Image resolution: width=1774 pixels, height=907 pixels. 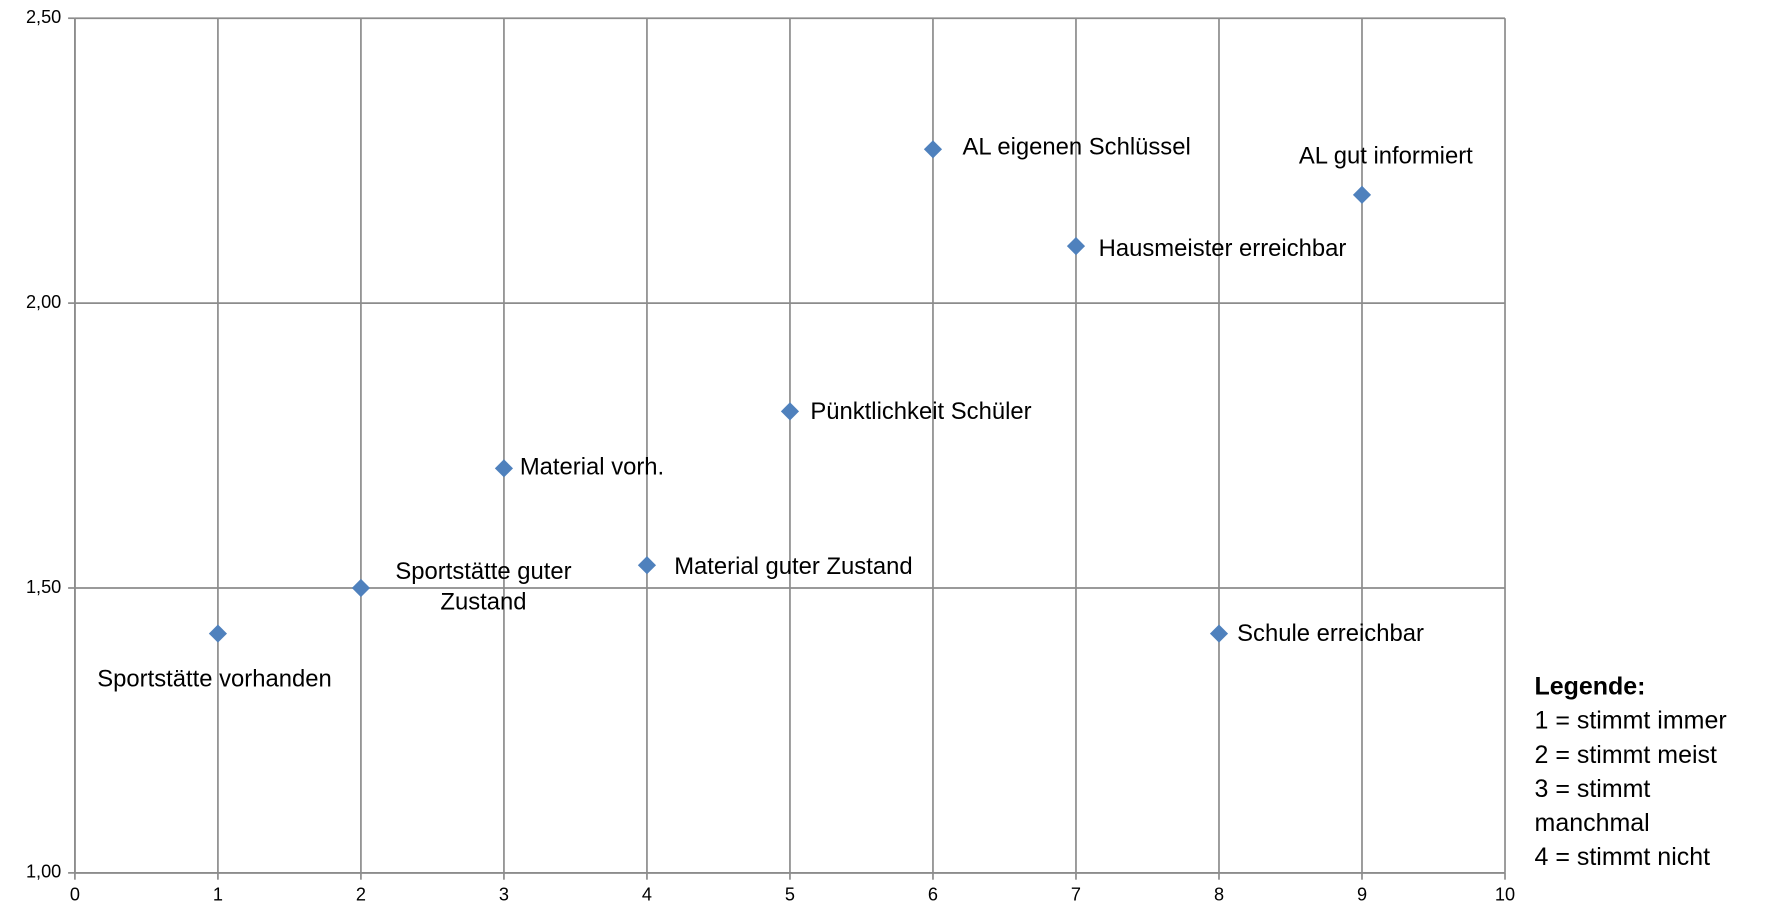 I want to click on x-tick-label: 10, so click(x=1505, y=894).